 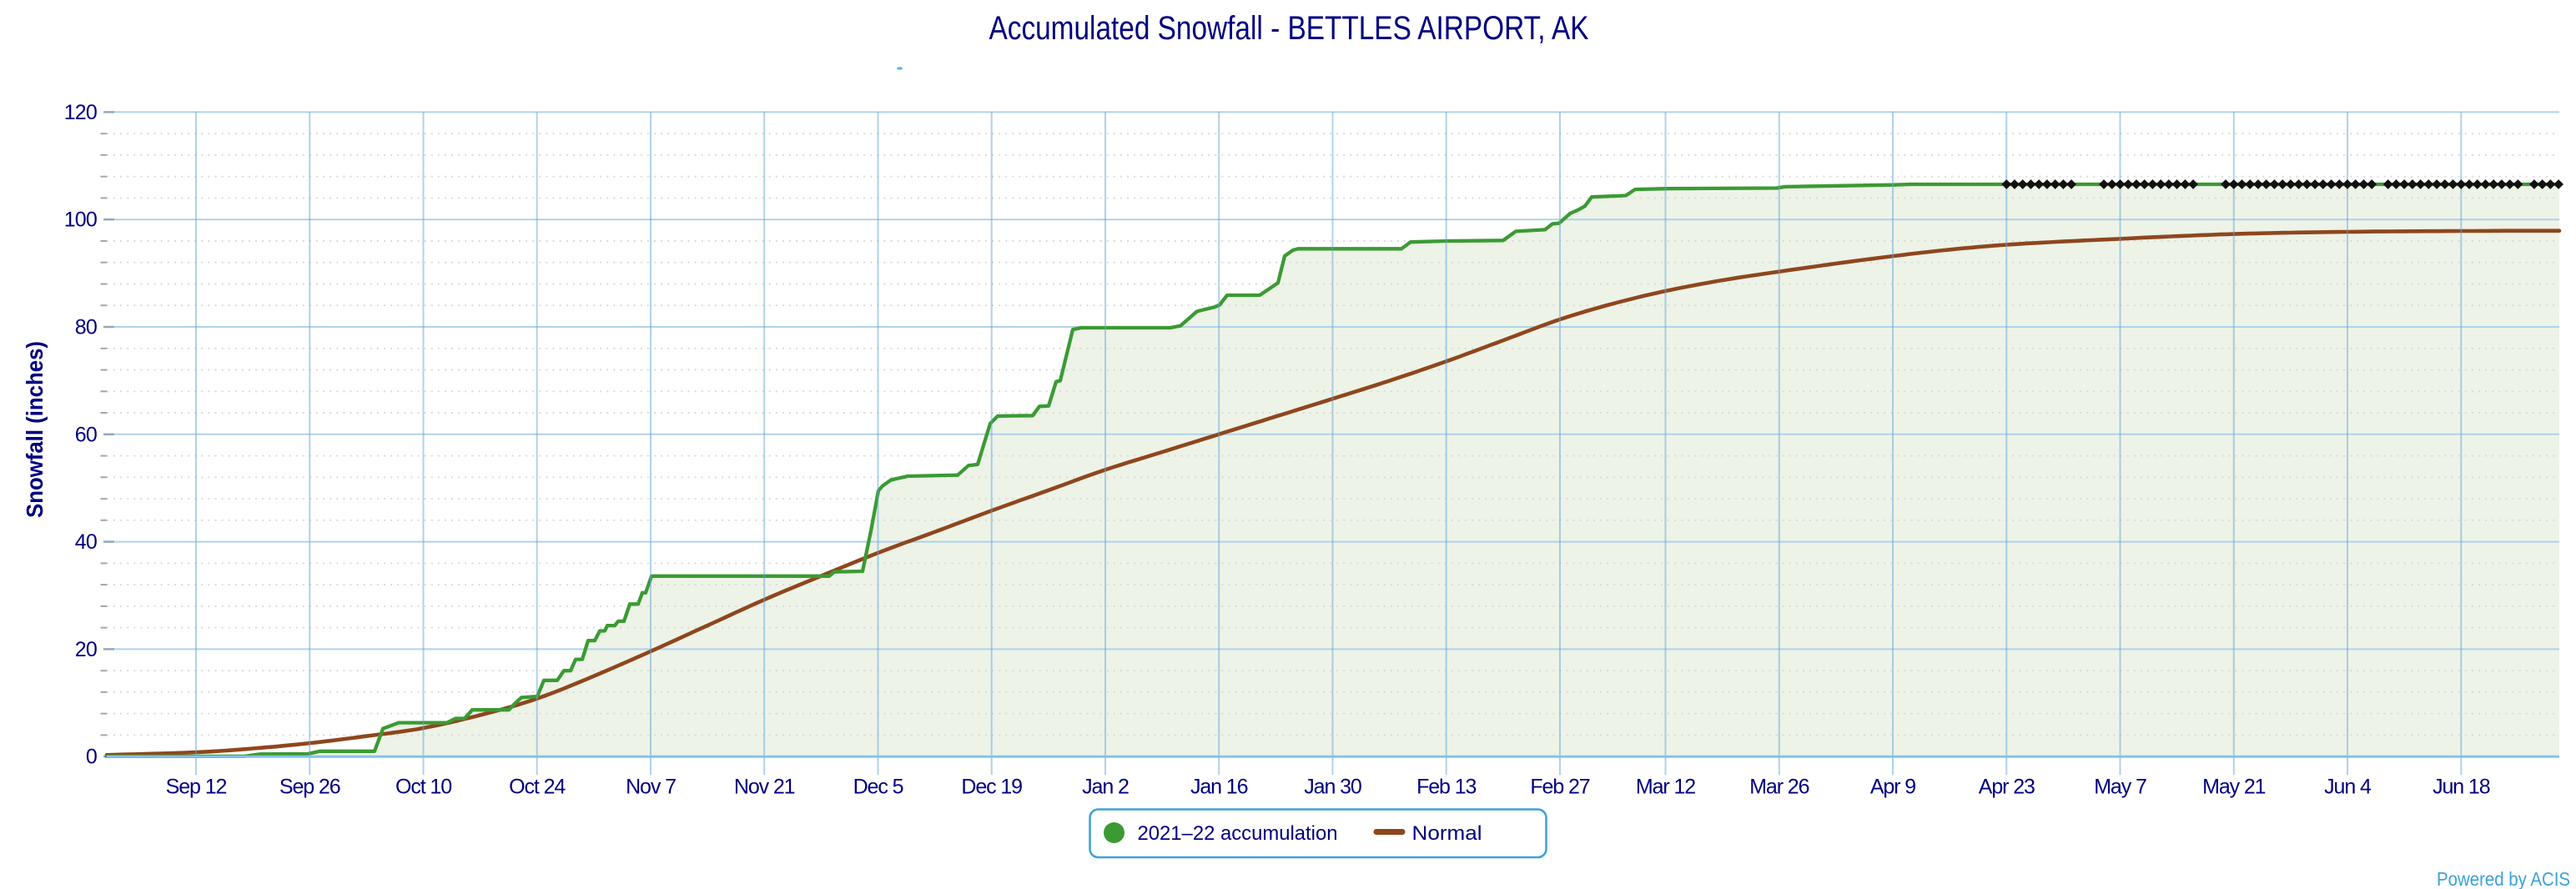 I want to click on svg-text: 60, so click(x=86, y=434).